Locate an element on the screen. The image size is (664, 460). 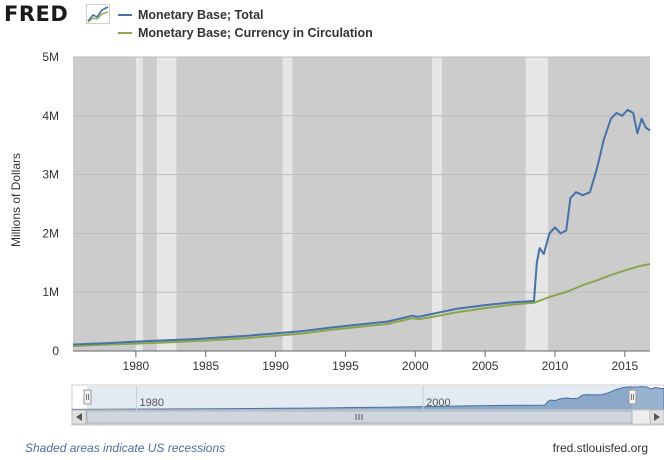
legend-label-total: Monetary Base; Total is located at coordinates (201, 15).